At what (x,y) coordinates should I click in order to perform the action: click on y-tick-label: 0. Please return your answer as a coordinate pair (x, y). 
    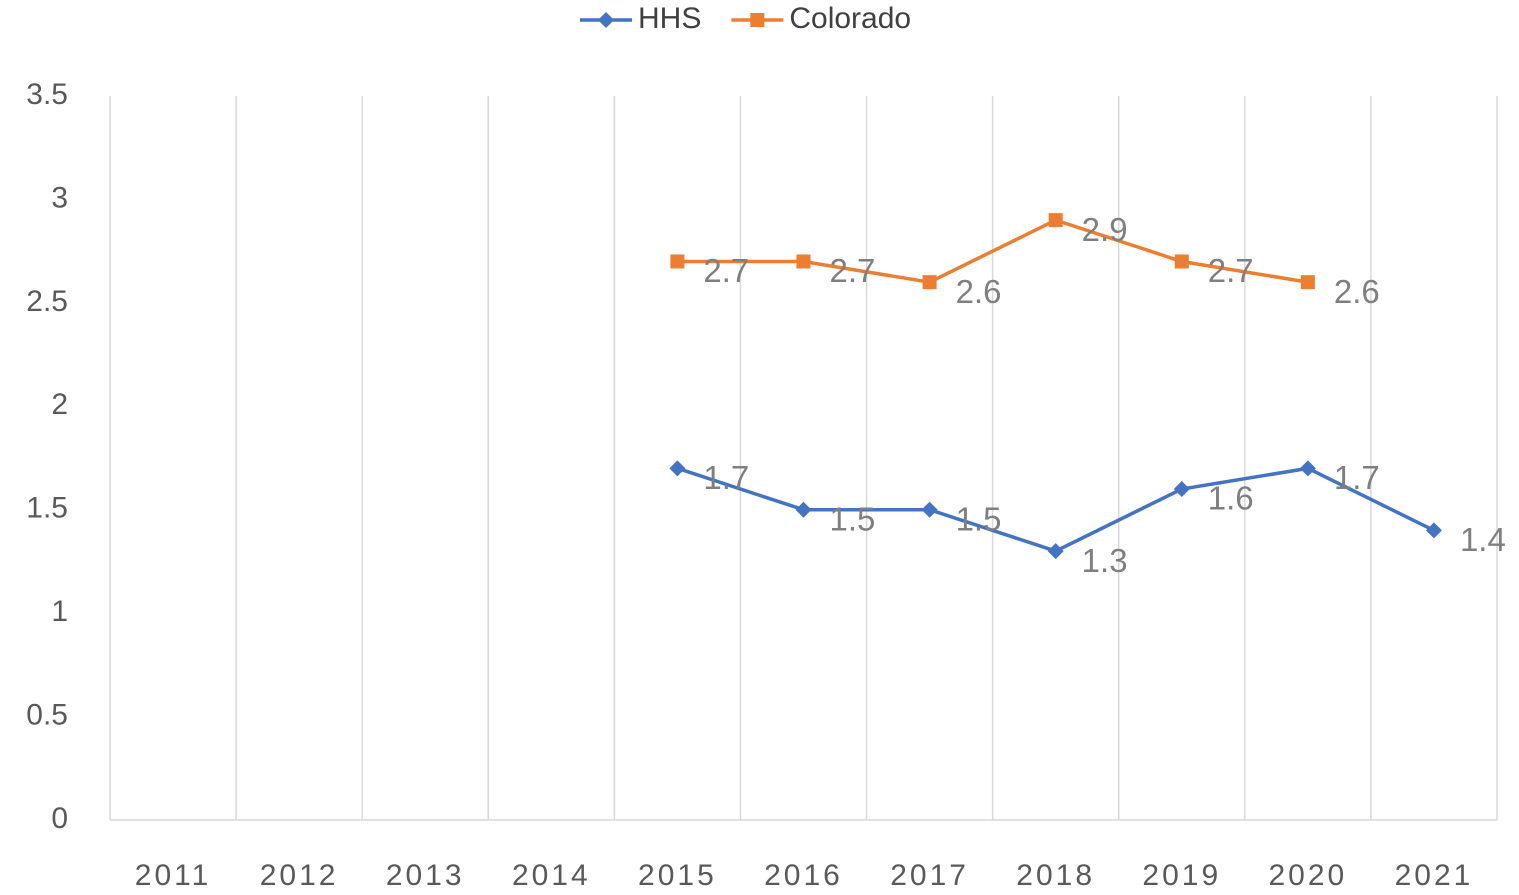
    Looking at the image, I should click on (59, 818).